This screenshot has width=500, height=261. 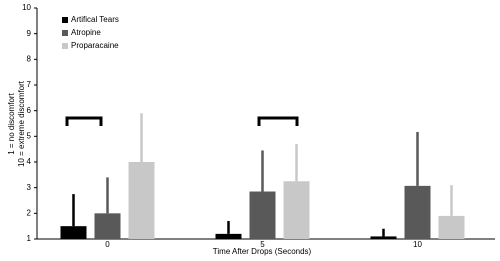 What do you see at coordinates (262, 244) in the screenshot?
I see `x-tick-label: 5` at bounding box center [262, 244].